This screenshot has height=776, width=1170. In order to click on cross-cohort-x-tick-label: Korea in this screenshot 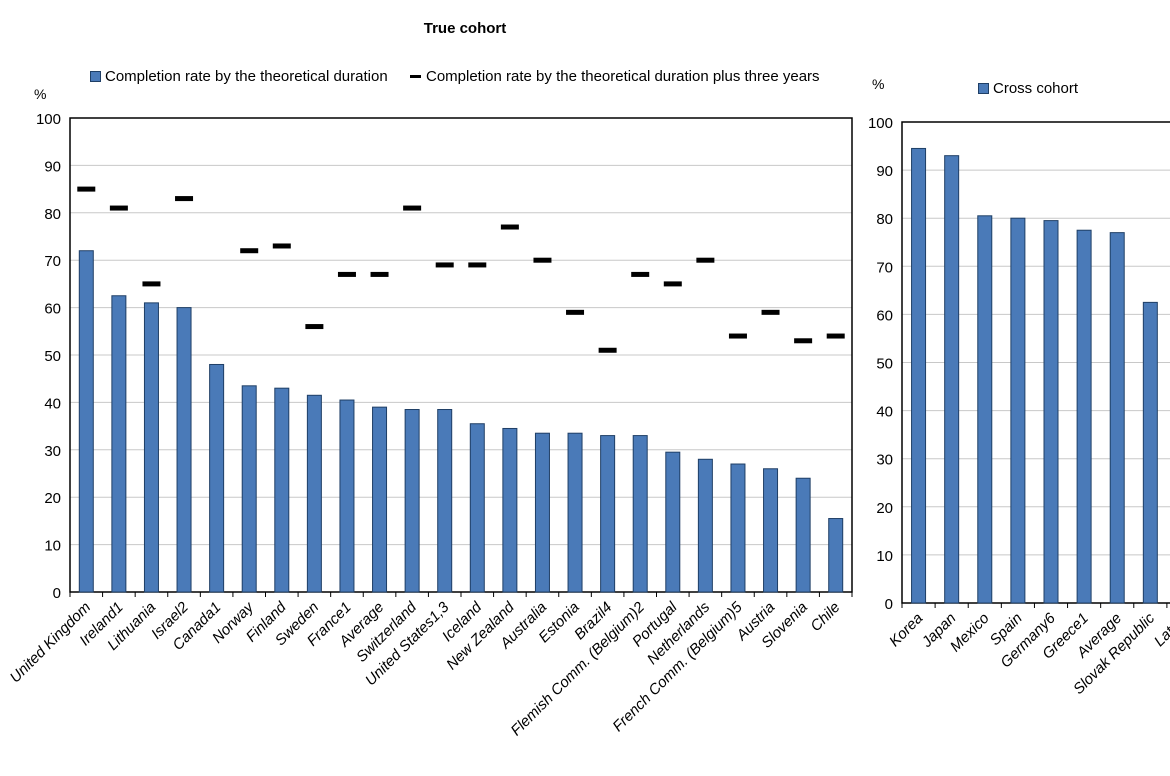, I will do `click(906, 630)`.